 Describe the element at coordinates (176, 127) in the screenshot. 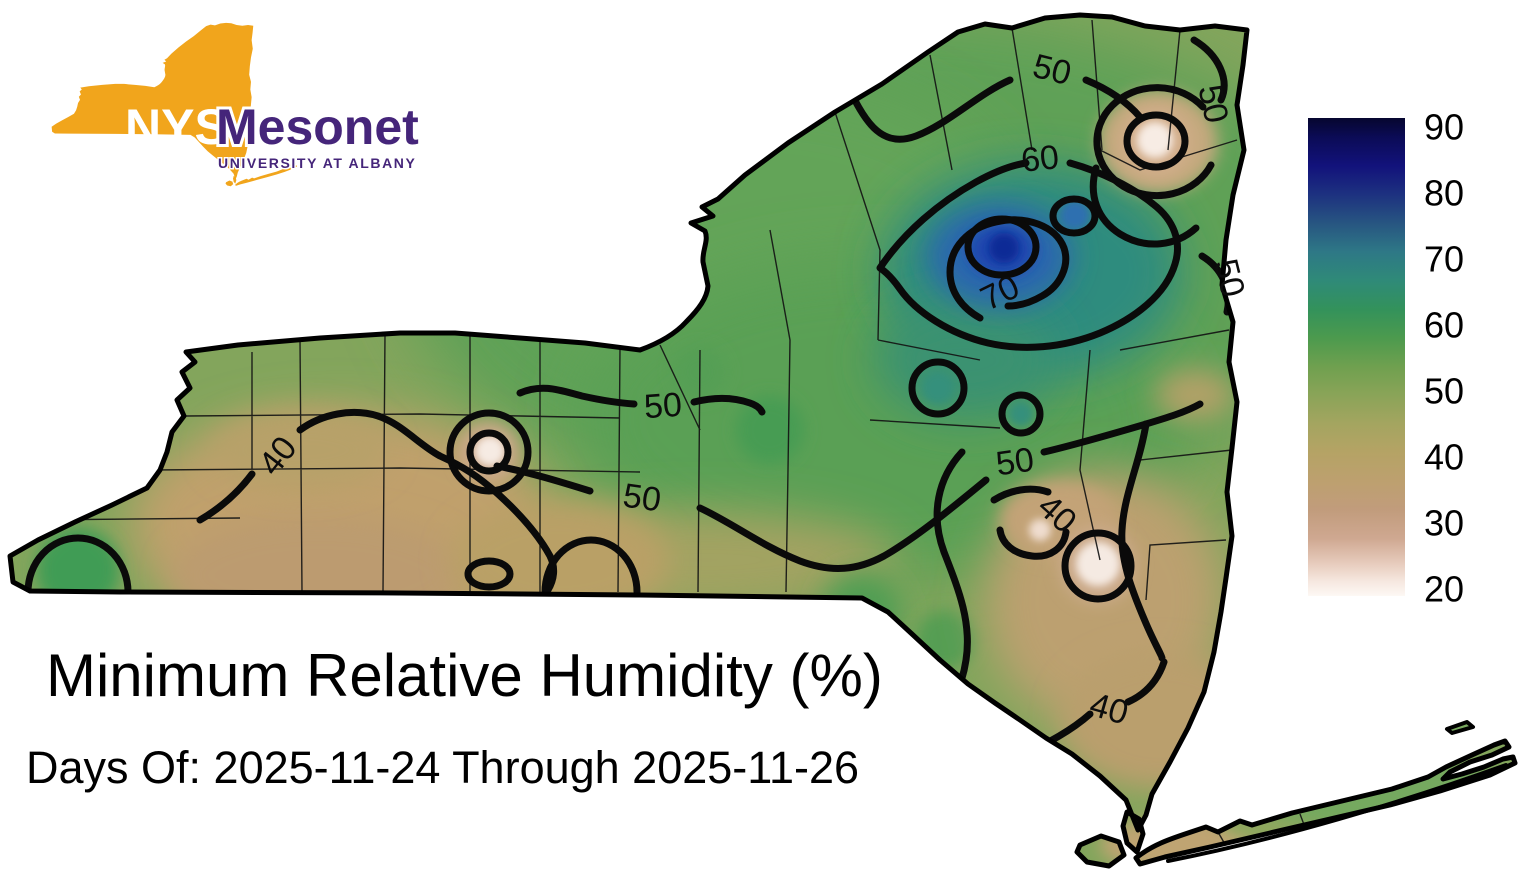

I see `logo-acronym: NYS` at that location.